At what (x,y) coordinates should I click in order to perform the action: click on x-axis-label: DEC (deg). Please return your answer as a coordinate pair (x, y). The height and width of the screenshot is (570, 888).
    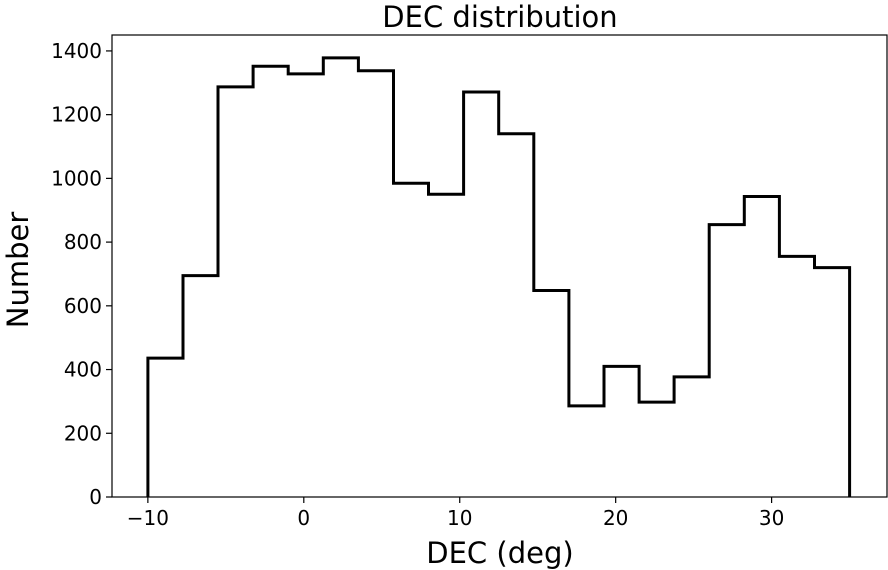
    Looking at the image, I should click on (499, 553).